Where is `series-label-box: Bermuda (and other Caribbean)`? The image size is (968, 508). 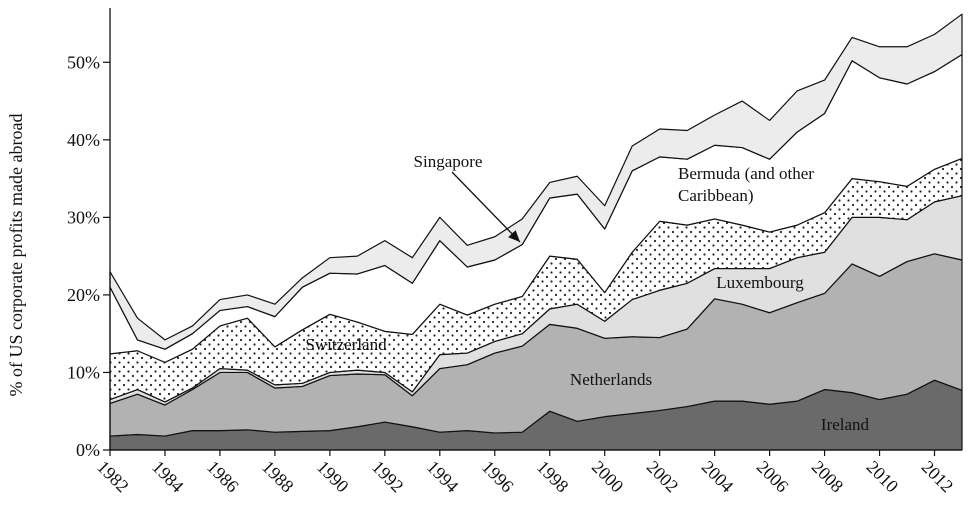 series-label-box: Bermuda (and other Caribbean) is located at coordinates (746, 184).